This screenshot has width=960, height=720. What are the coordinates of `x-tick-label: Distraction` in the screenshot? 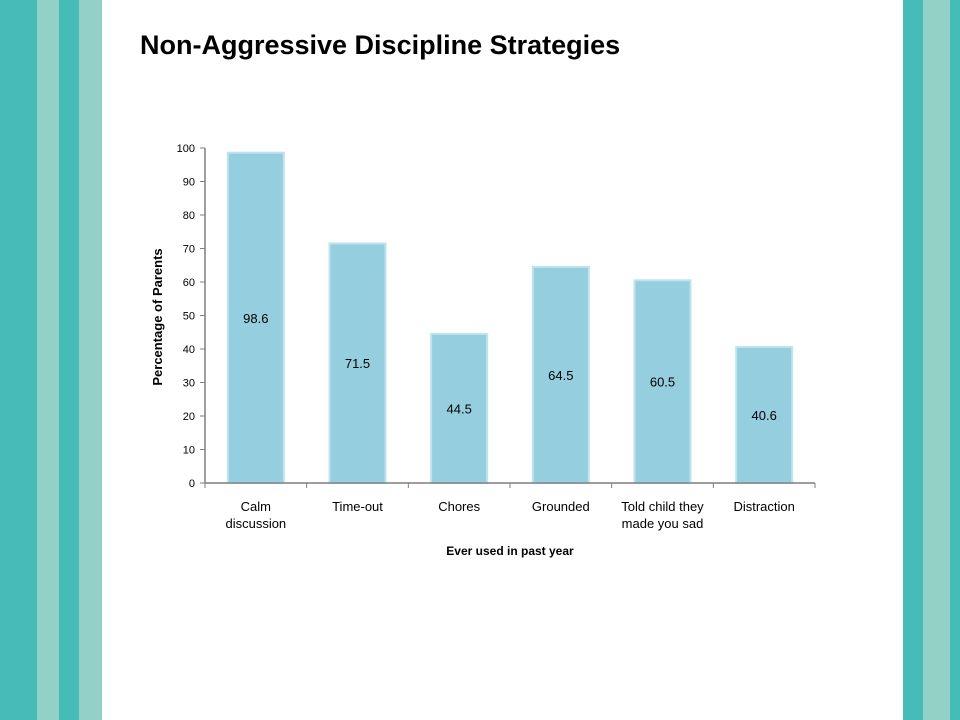 It's located at (763, 506).